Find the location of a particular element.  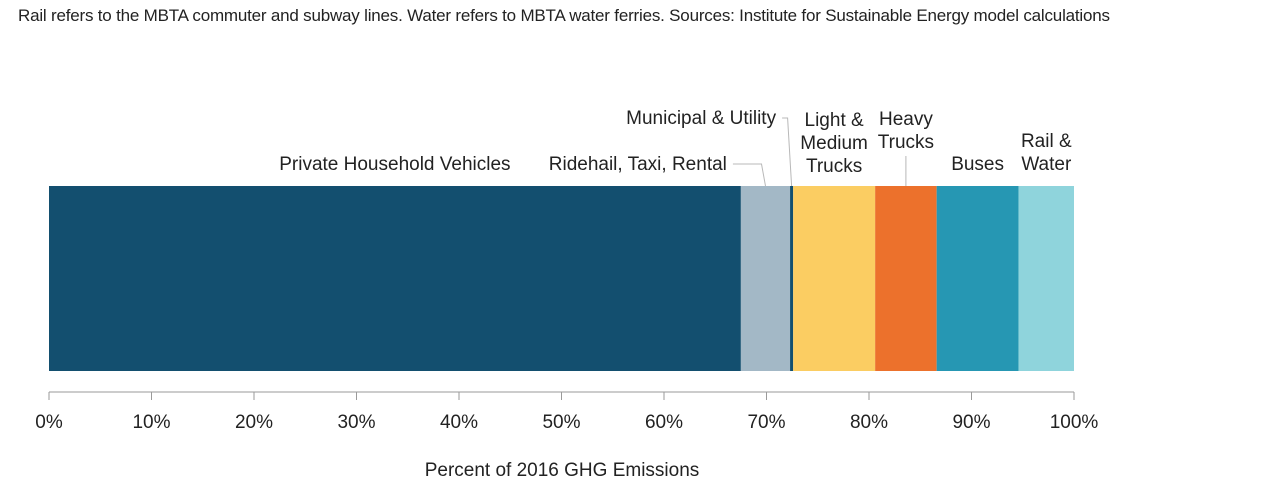

x-tick-label: 90% is located at coordinates (971, 422).